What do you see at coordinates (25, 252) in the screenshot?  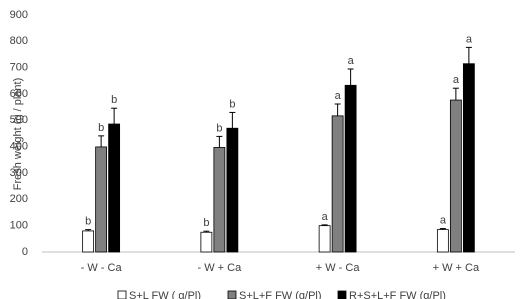 I see `y-tick-label: 0` at bounding box center [25, 252].